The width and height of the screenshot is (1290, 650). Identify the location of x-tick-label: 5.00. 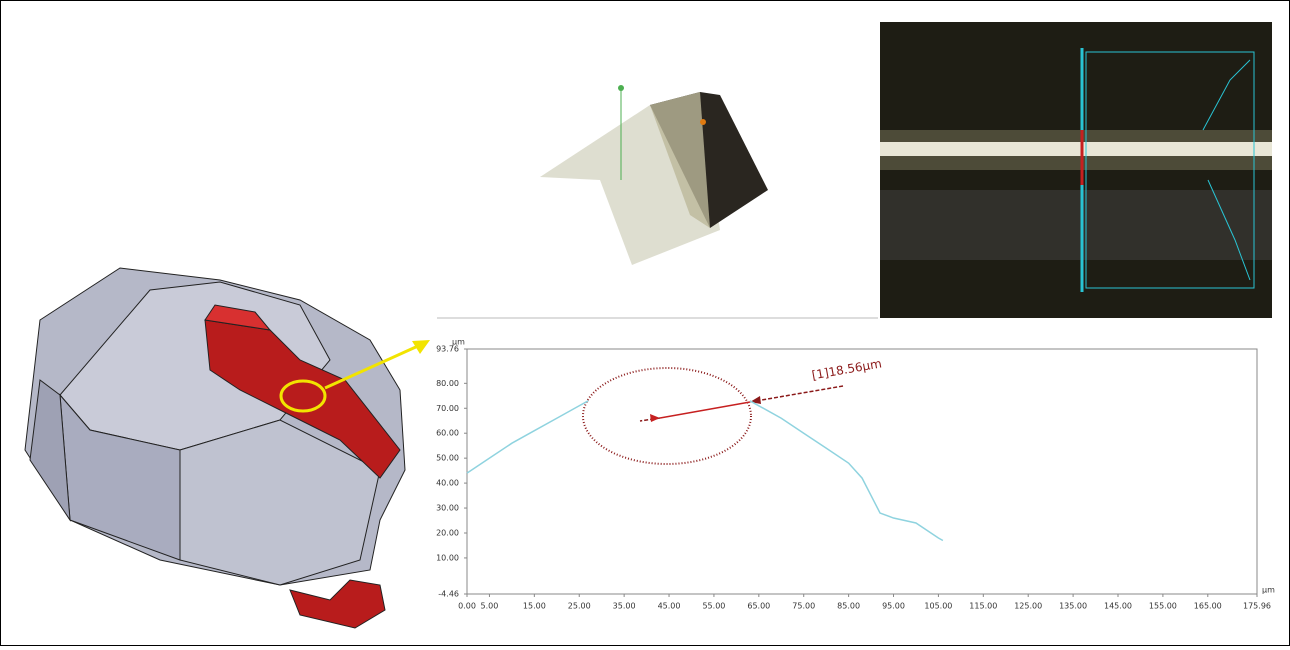
(490, 606).